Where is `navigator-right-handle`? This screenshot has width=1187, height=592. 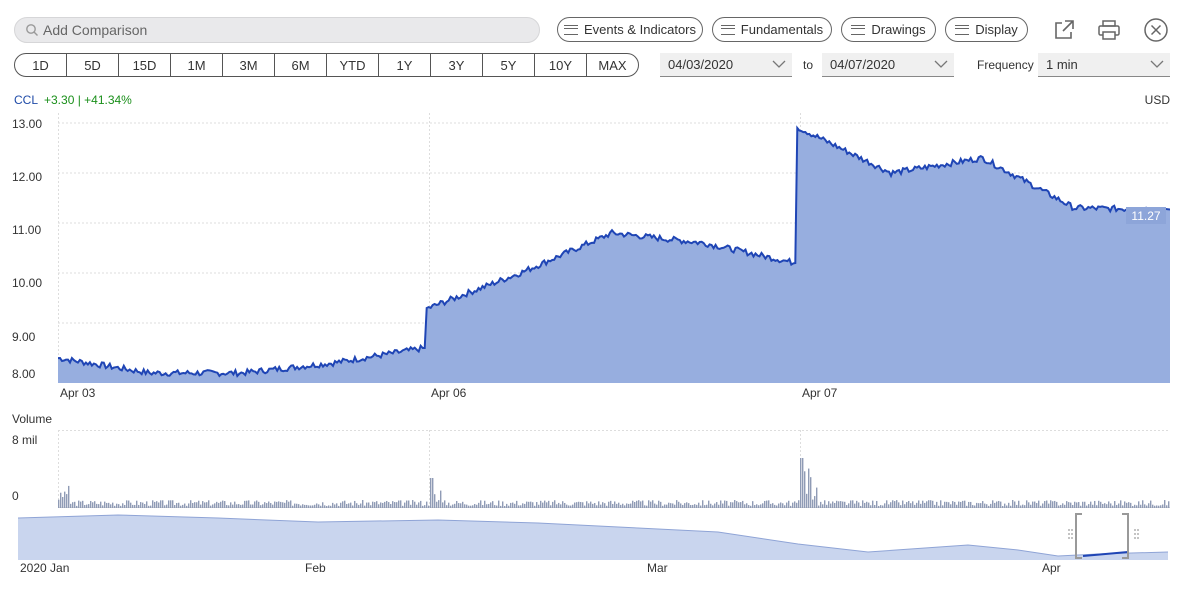 navigator-right-handle is located at coordinates (1125, 536).